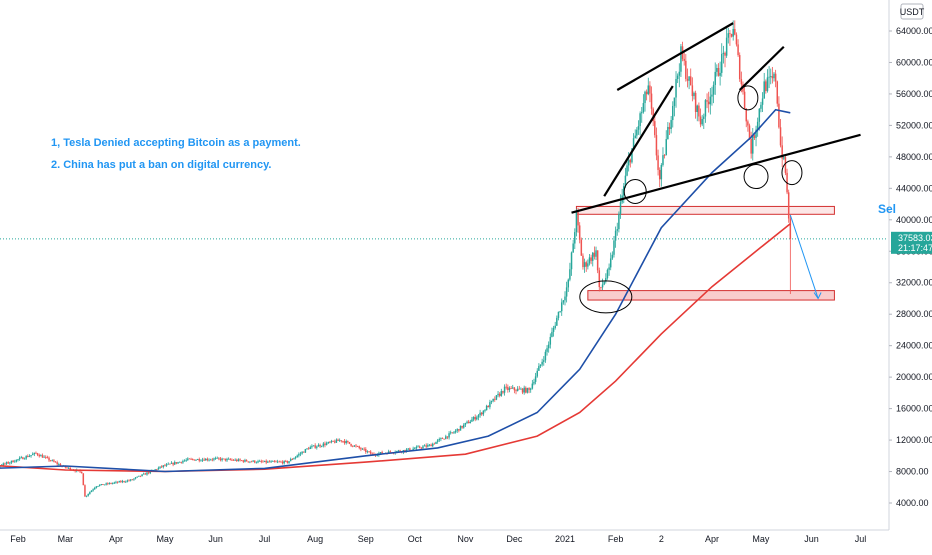  What do you see at coordinates (912, 503) in the screenshot?
I see `y-tick-label: 4000.00` at bounding box center [912, 503].